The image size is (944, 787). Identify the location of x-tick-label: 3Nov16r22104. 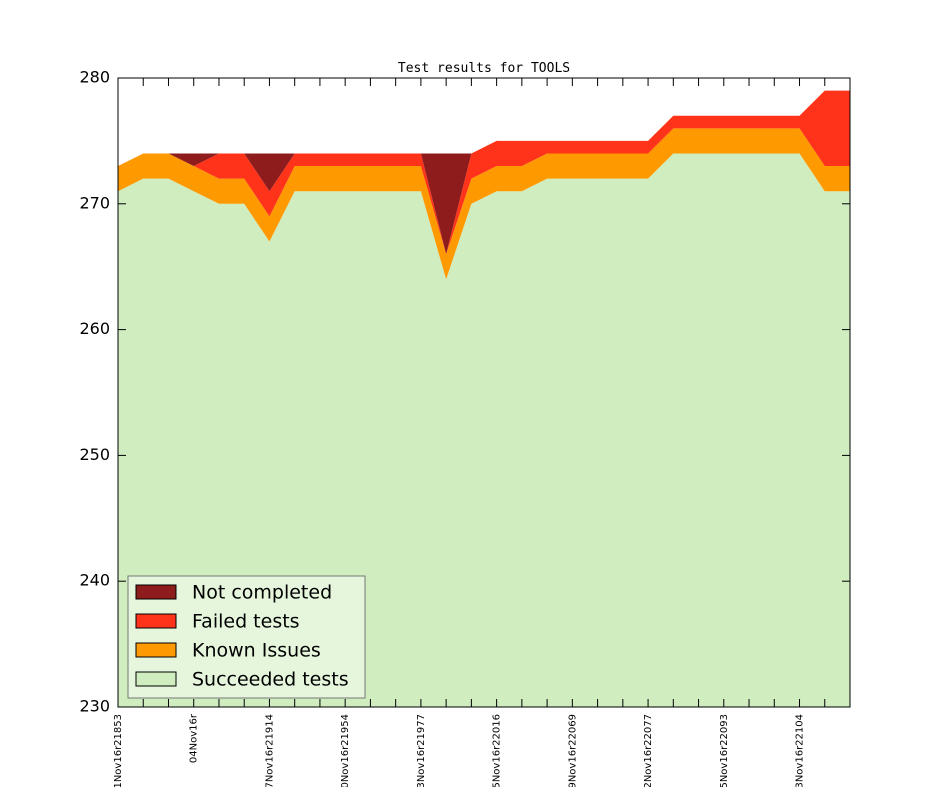
(800, 750).